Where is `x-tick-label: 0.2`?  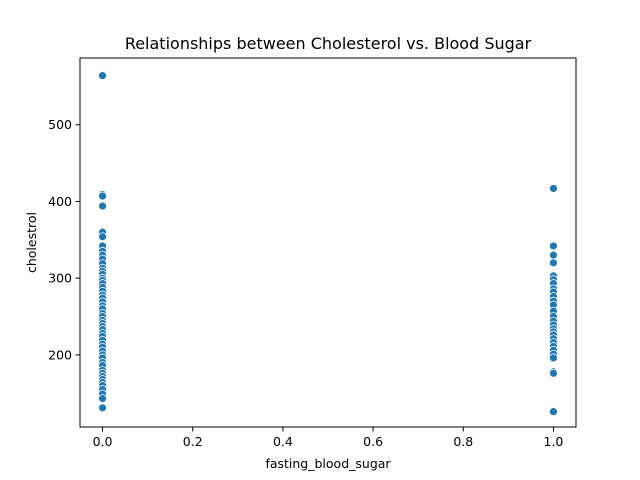
x-tick-label: 0.2 is located at coordinates (193, 441).